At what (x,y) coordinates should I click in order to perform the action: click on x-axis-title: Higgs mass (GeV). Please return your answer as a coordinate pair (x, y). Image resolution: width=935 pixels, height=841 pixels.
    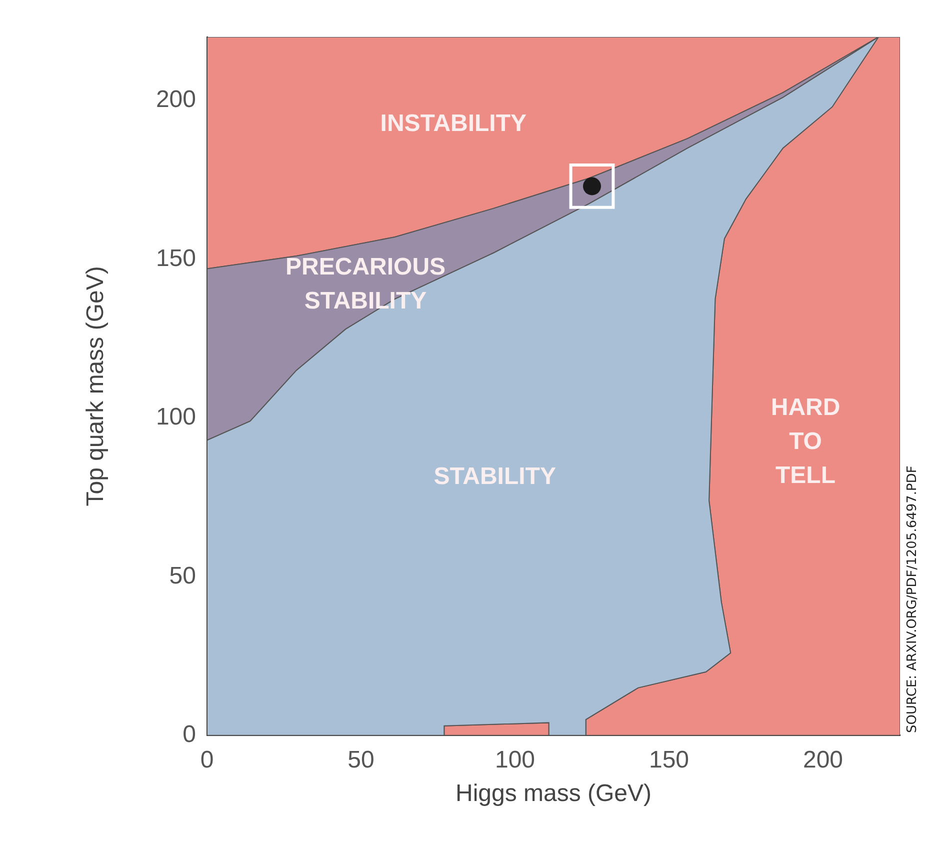
    Looking at the image, I should click on (553, 794).